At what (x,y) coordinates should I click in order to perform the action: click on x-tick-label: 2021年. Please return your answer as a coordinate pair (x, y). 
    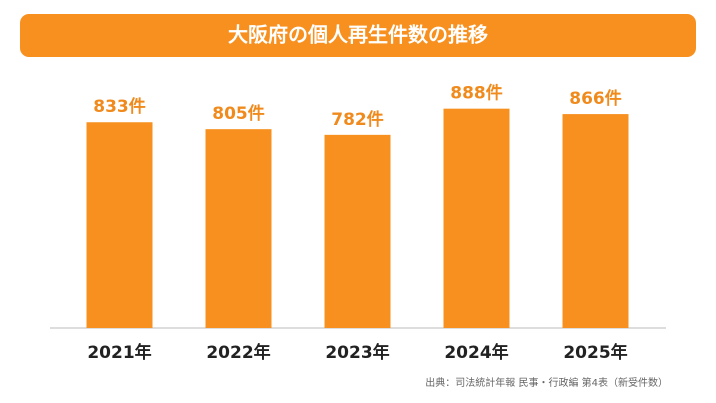
    Looking at the image, I should click on (119, 352).